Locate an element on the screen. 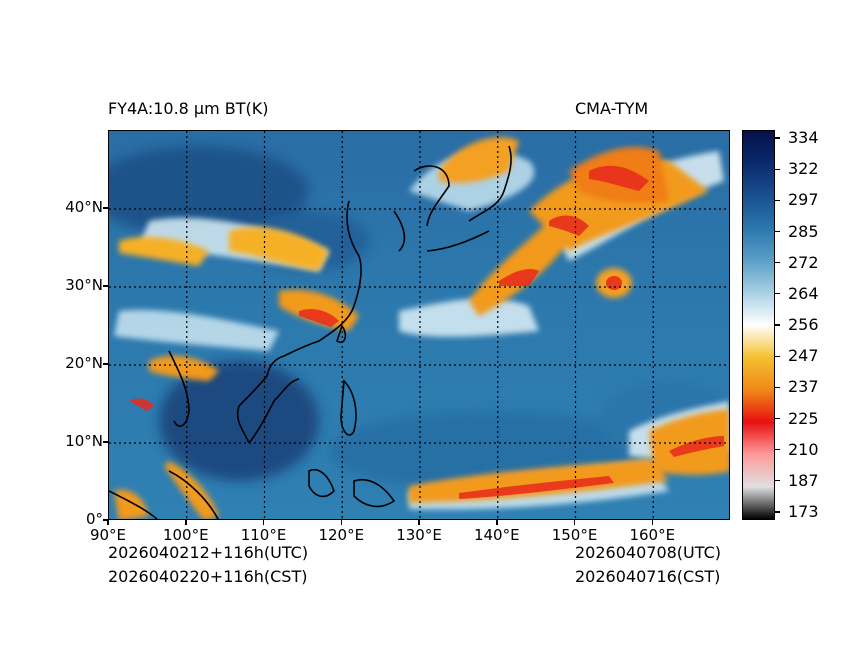 The image size is (860, 645). colorbar-tick-label: 322 is located at coordinates (803, 169).